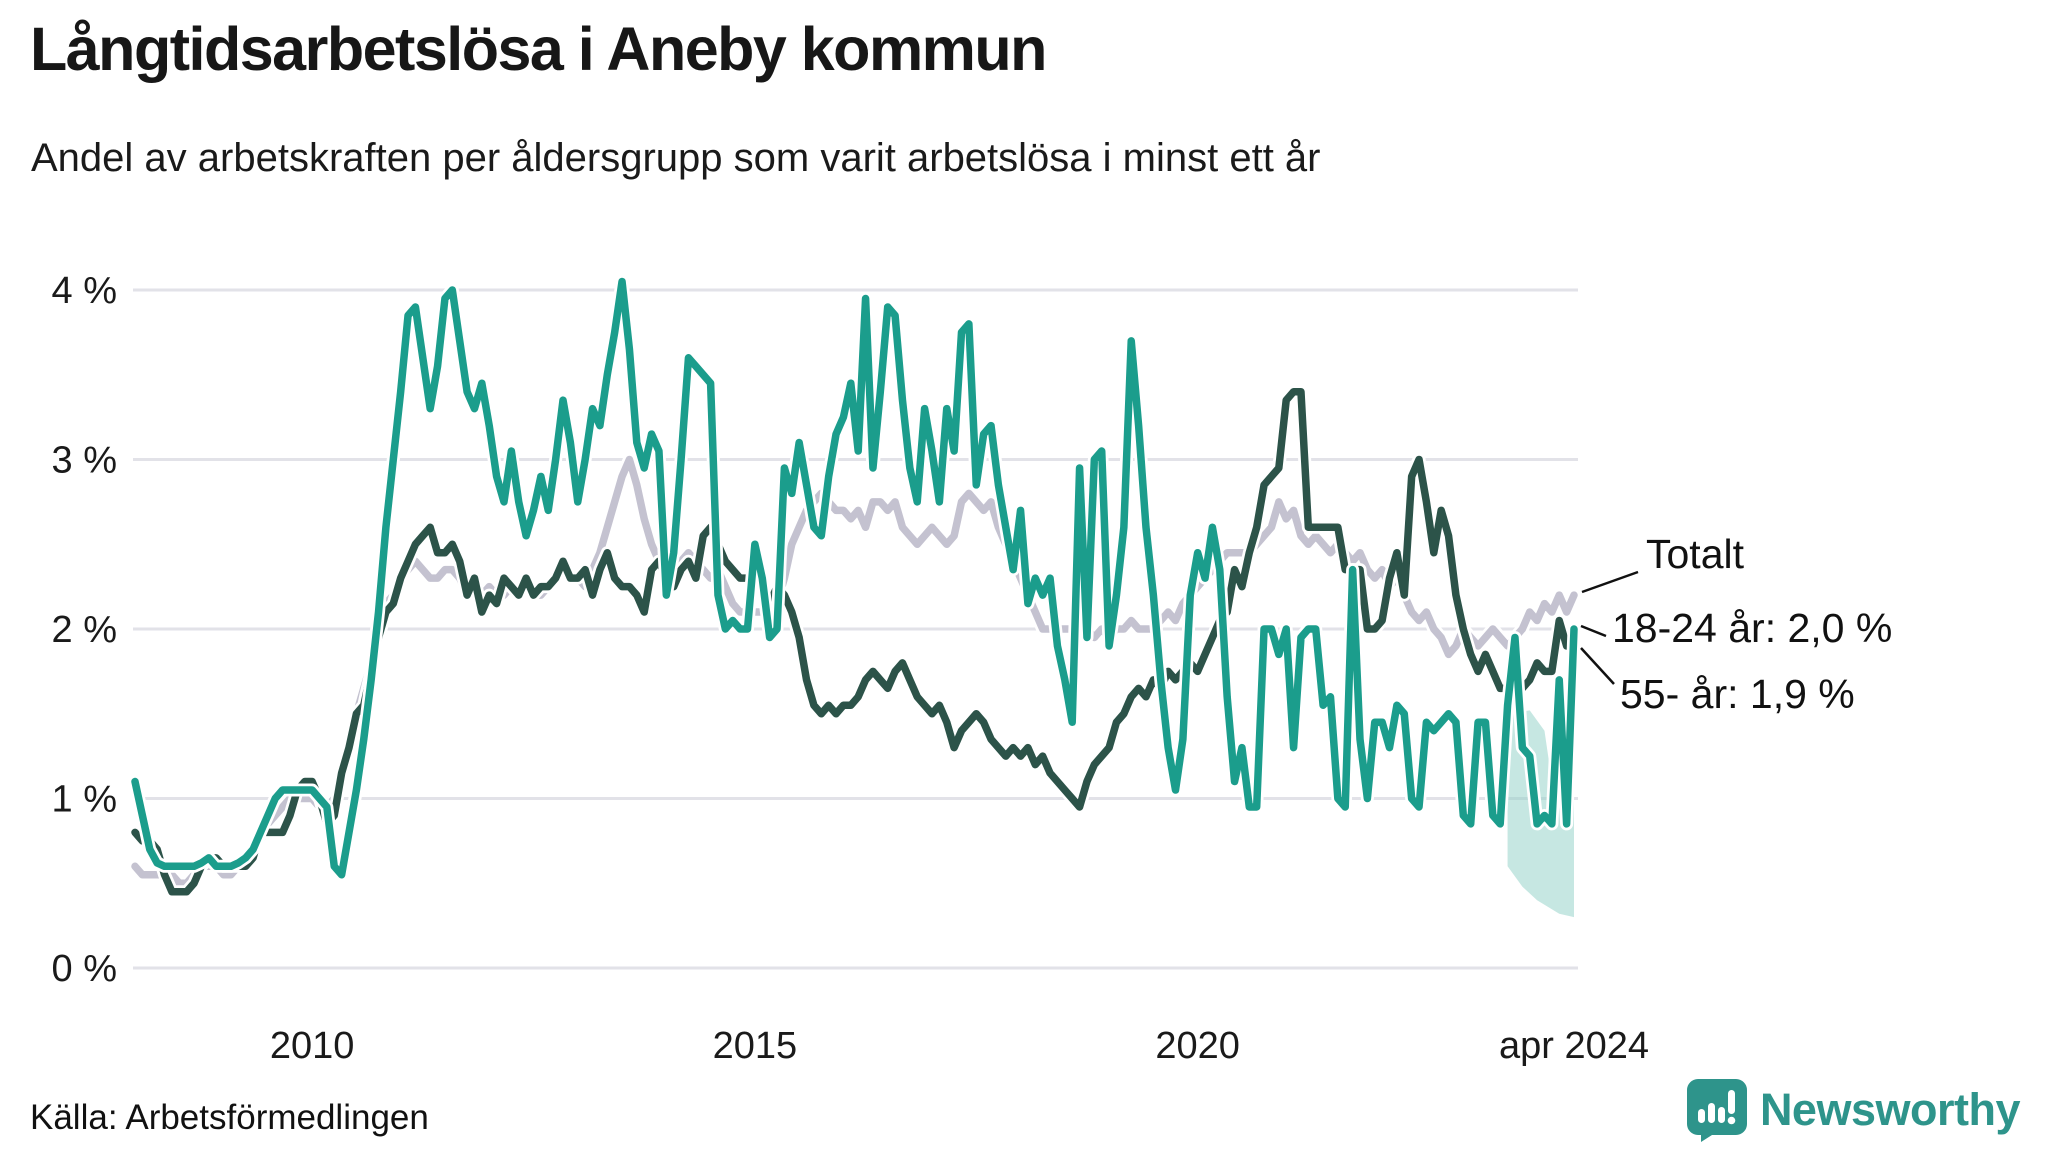 The height and width of the screenshot is (1152, 2048). I want to click on y-tick-label: 1 %, so click(84, 800).